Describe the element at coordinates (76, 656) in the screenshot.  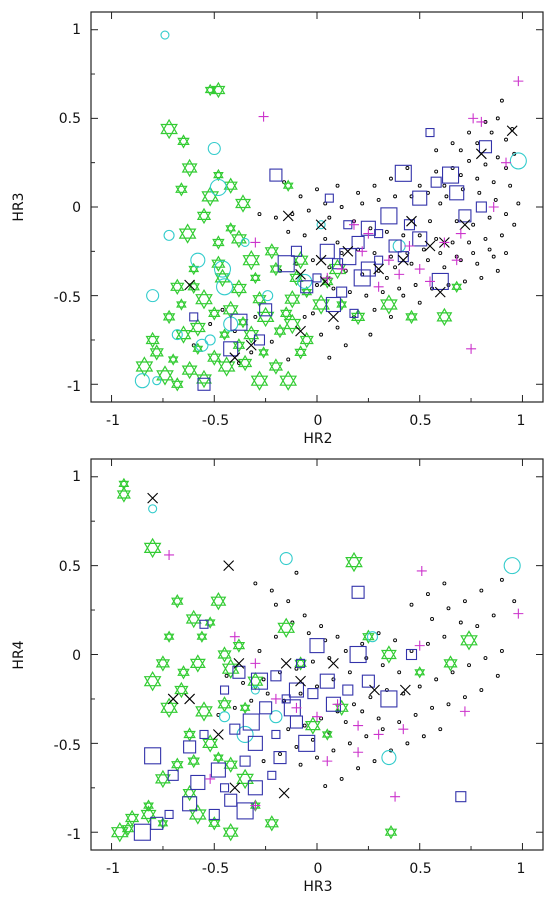
I see `bottom-ytick-label: 0` at that location.